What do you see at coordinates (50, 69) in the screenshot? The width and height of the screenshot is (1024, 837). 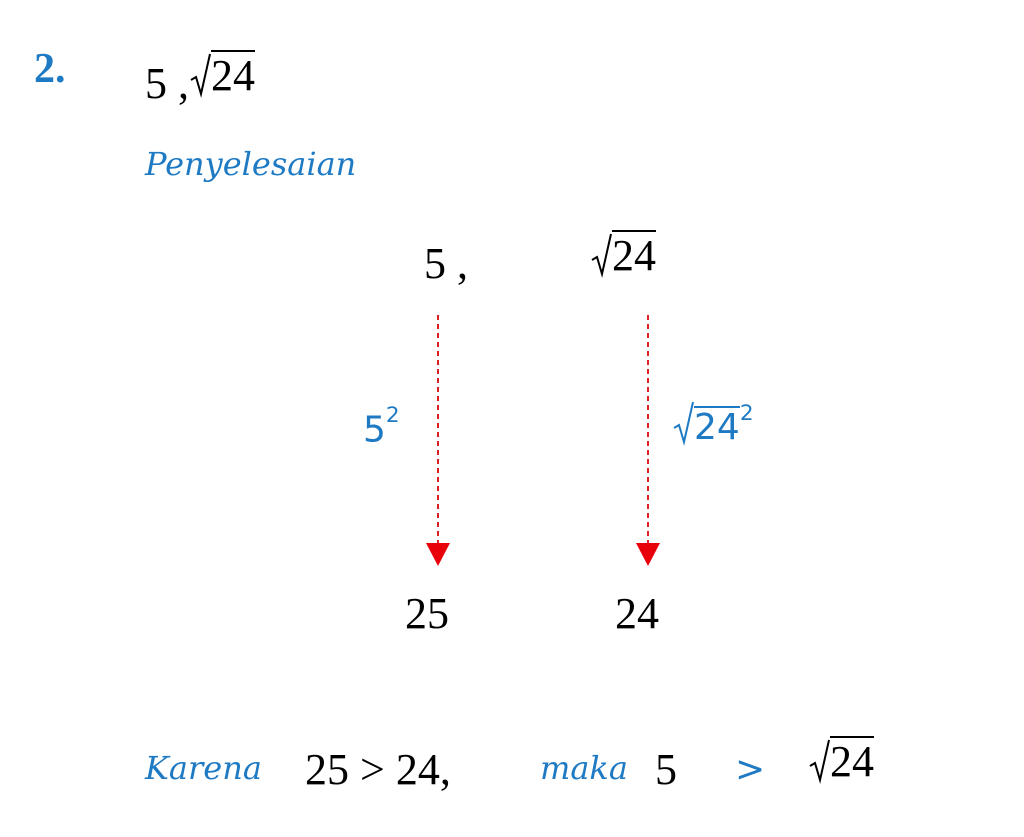 I see `problem-number: 2.` at bounding box center [50, 69].